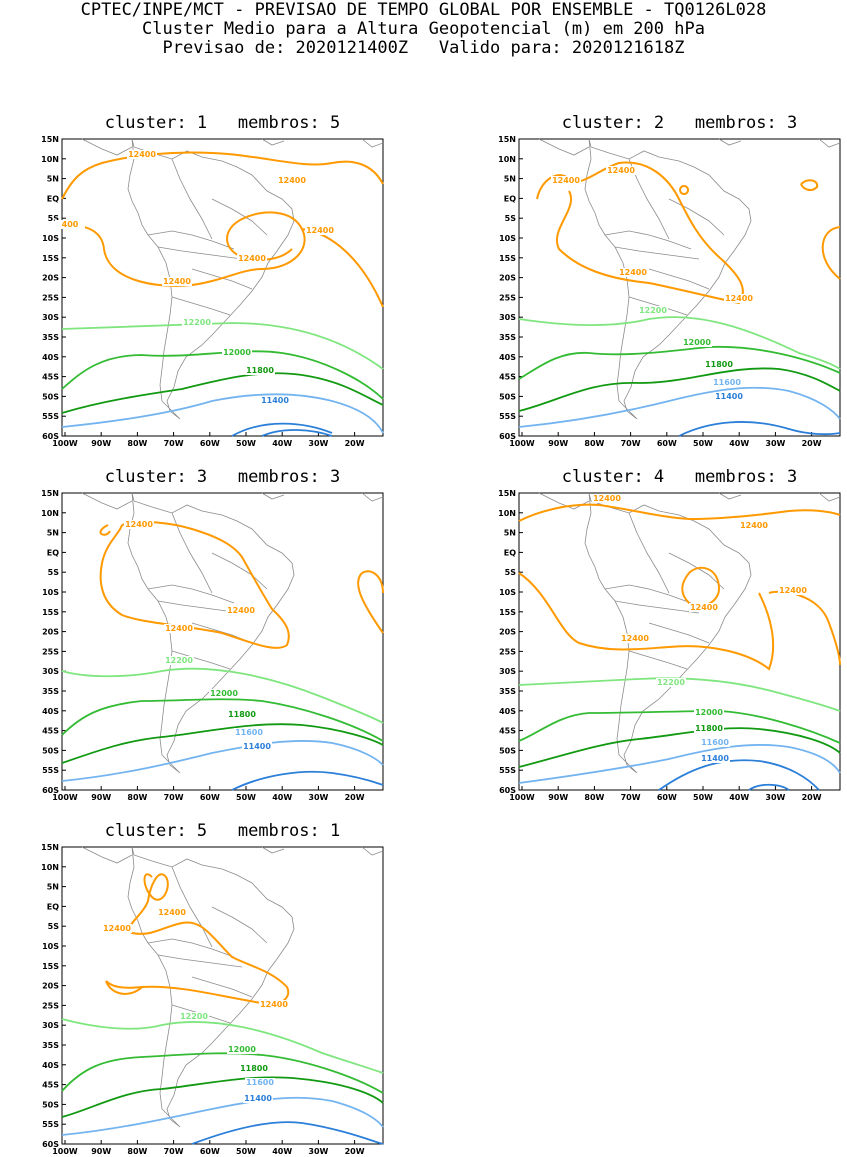  What do you see at coordinates (729, 396) in the screenshot?
I see `contour-label: 11400` at bounding box center [729, 396].